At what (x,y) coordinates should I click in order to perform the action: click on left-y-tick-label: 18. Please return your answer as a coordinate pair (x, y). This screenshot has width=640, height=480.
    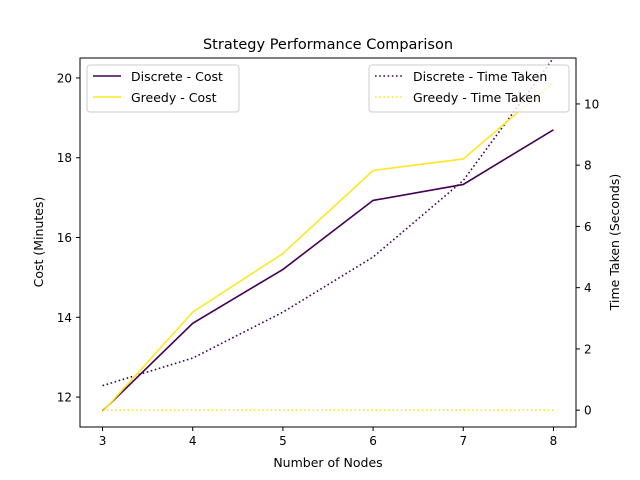
    Looking at the image, I should click on (64, 158).